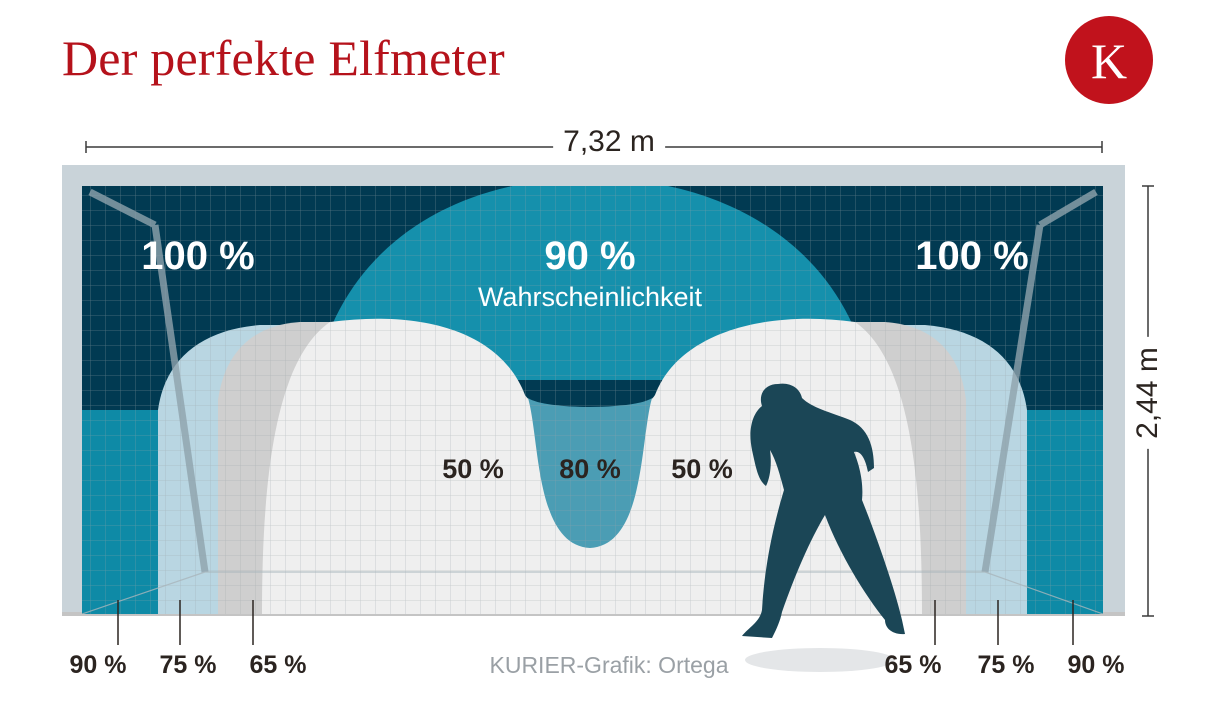 Image resolution: width=1218 pixels, height=720 pixels. Describe the element at coordinates (595, 622) in the screenshot. I see `bottom-leader-lines` at that location.